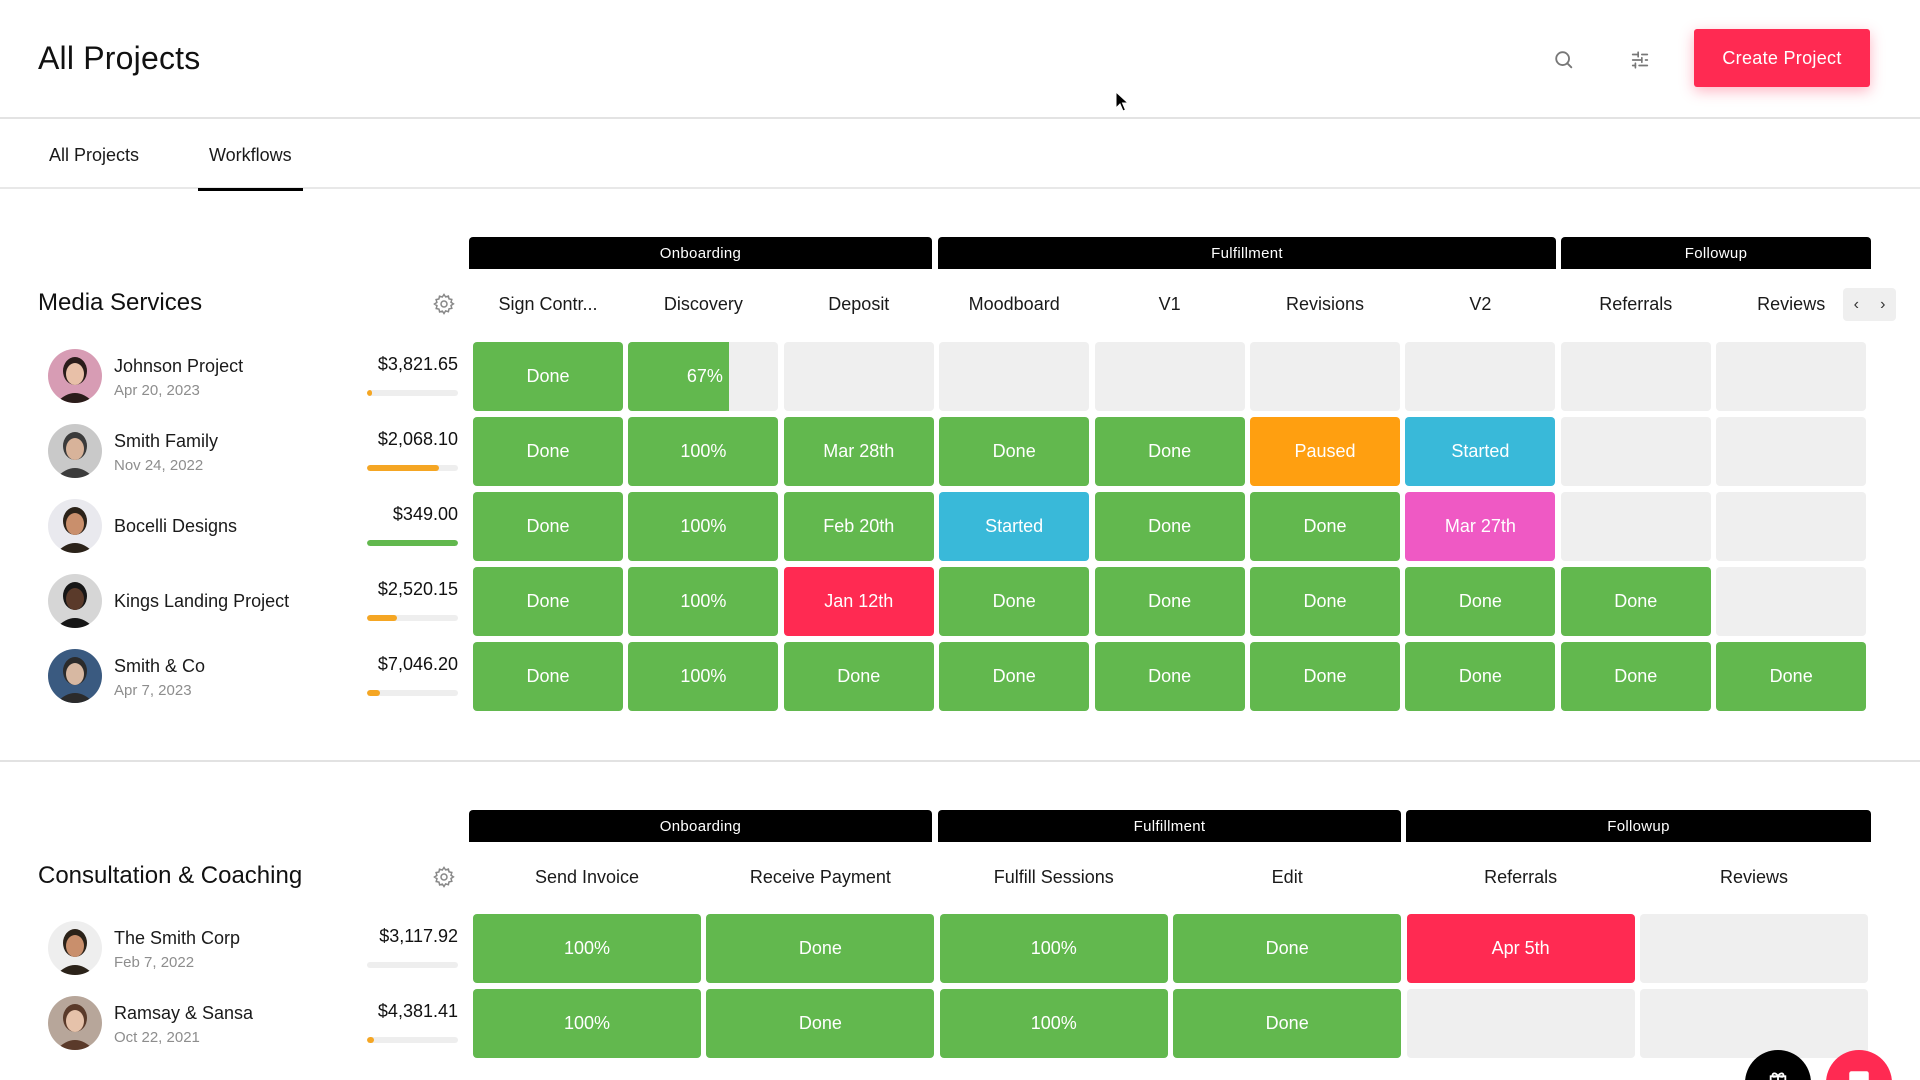 The height and width of the screenshot is (1080, 1920). Describe the element at coordinates (1480, 526) in the screenshot. I see `status-cell-v2-scheduled_pink: Mar 27th` at that location.